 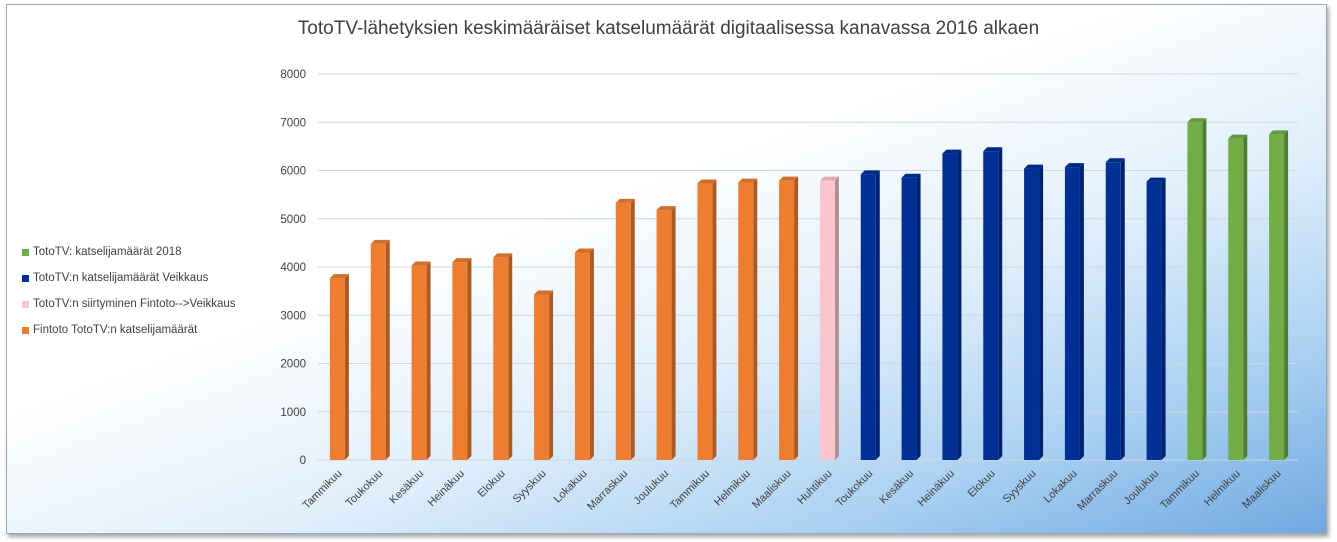 I want to click on legend-label: TotoTV:n siirtyminen Fintoto-->Veikkaus, so click(x=134, y=304).